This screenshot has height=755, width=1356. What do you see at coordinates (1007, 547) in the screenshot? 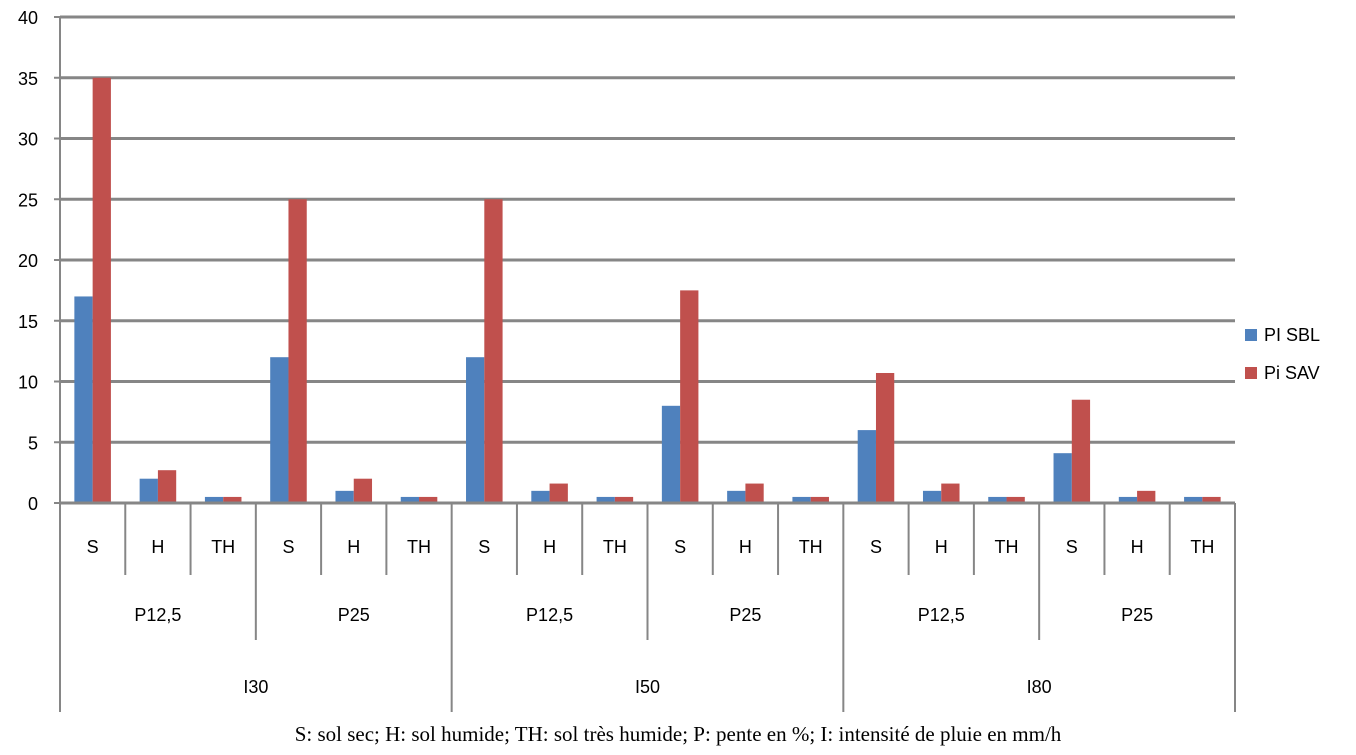
I see `soil-label-14: TH` at bounding box center [1007, 547].